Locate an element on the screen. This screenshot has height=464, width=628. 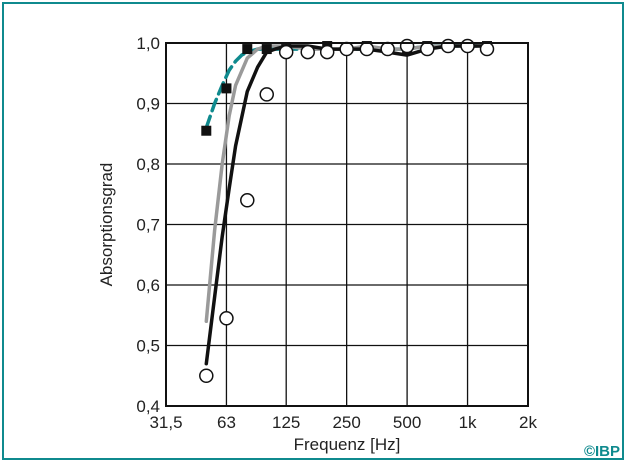
y-tick-label: 0,9 is located at coordinates (148, 104).